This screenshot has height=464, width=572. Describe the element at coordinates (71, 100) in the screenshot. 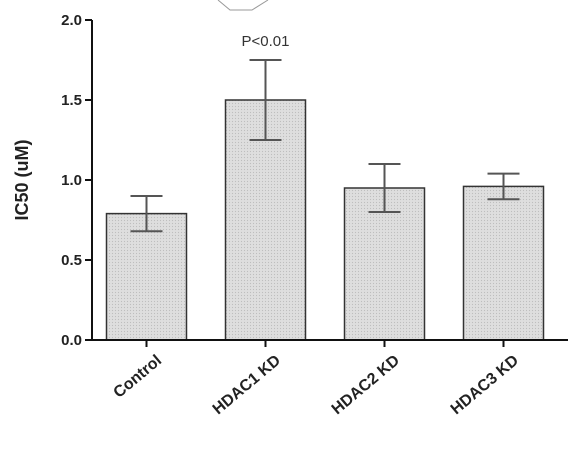

I see `y-tick-label: 1.5` at that location.